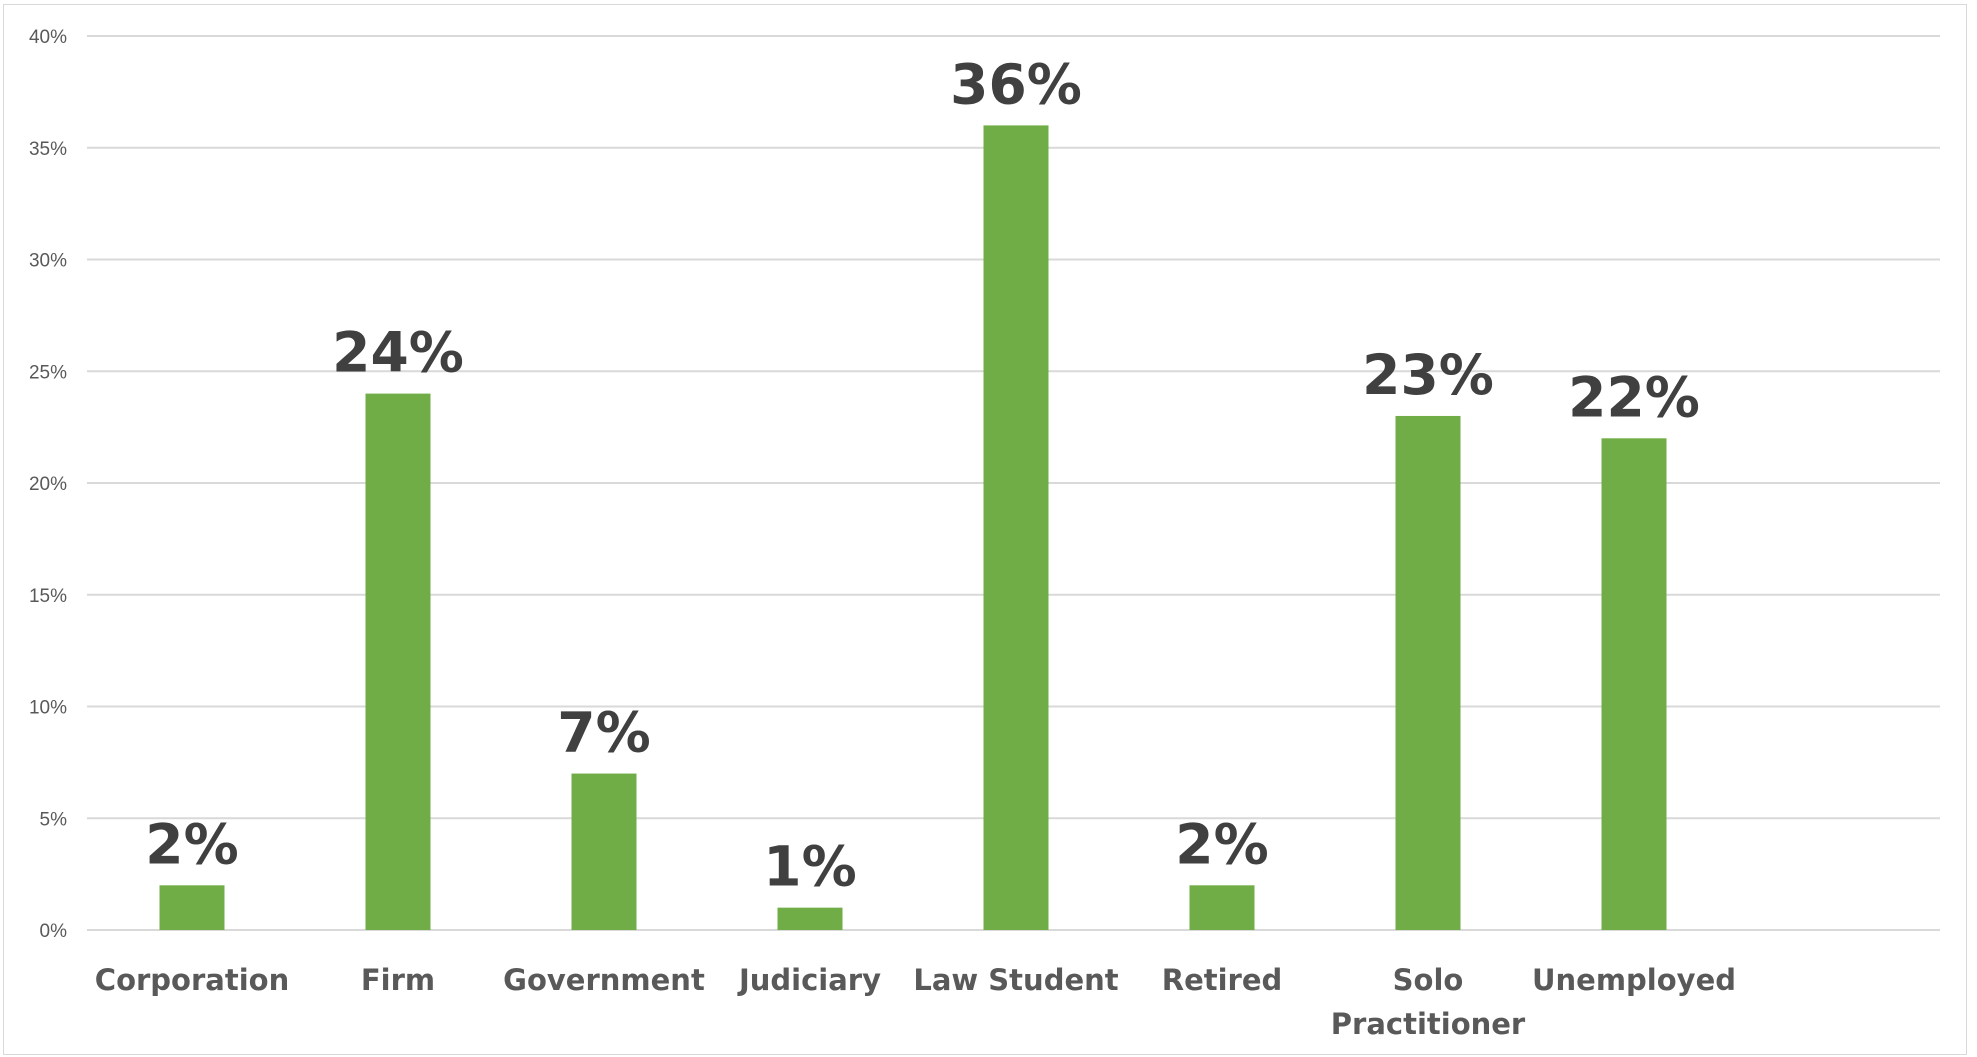 The height and width of the screenshot is (1057, 1977). Describe the element at coordinates (1016, 84) in the screenshot. I see `data-label: 36%` at that location.